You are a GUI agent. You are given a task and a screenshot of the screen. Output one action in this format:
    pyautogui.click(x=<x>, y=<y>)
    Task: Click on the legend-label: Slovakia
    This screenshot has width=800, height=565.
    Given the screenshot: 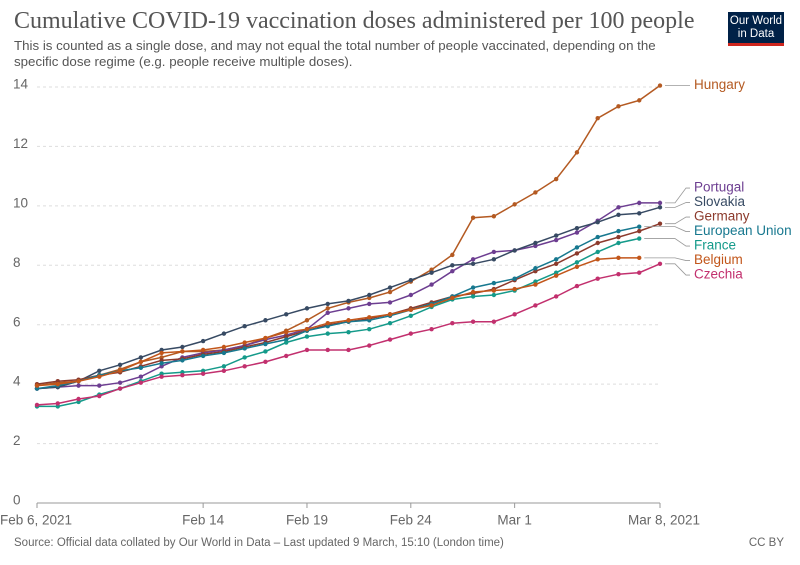 What is the action you would take?
    pyautogui.click(x=720, y=201)
    